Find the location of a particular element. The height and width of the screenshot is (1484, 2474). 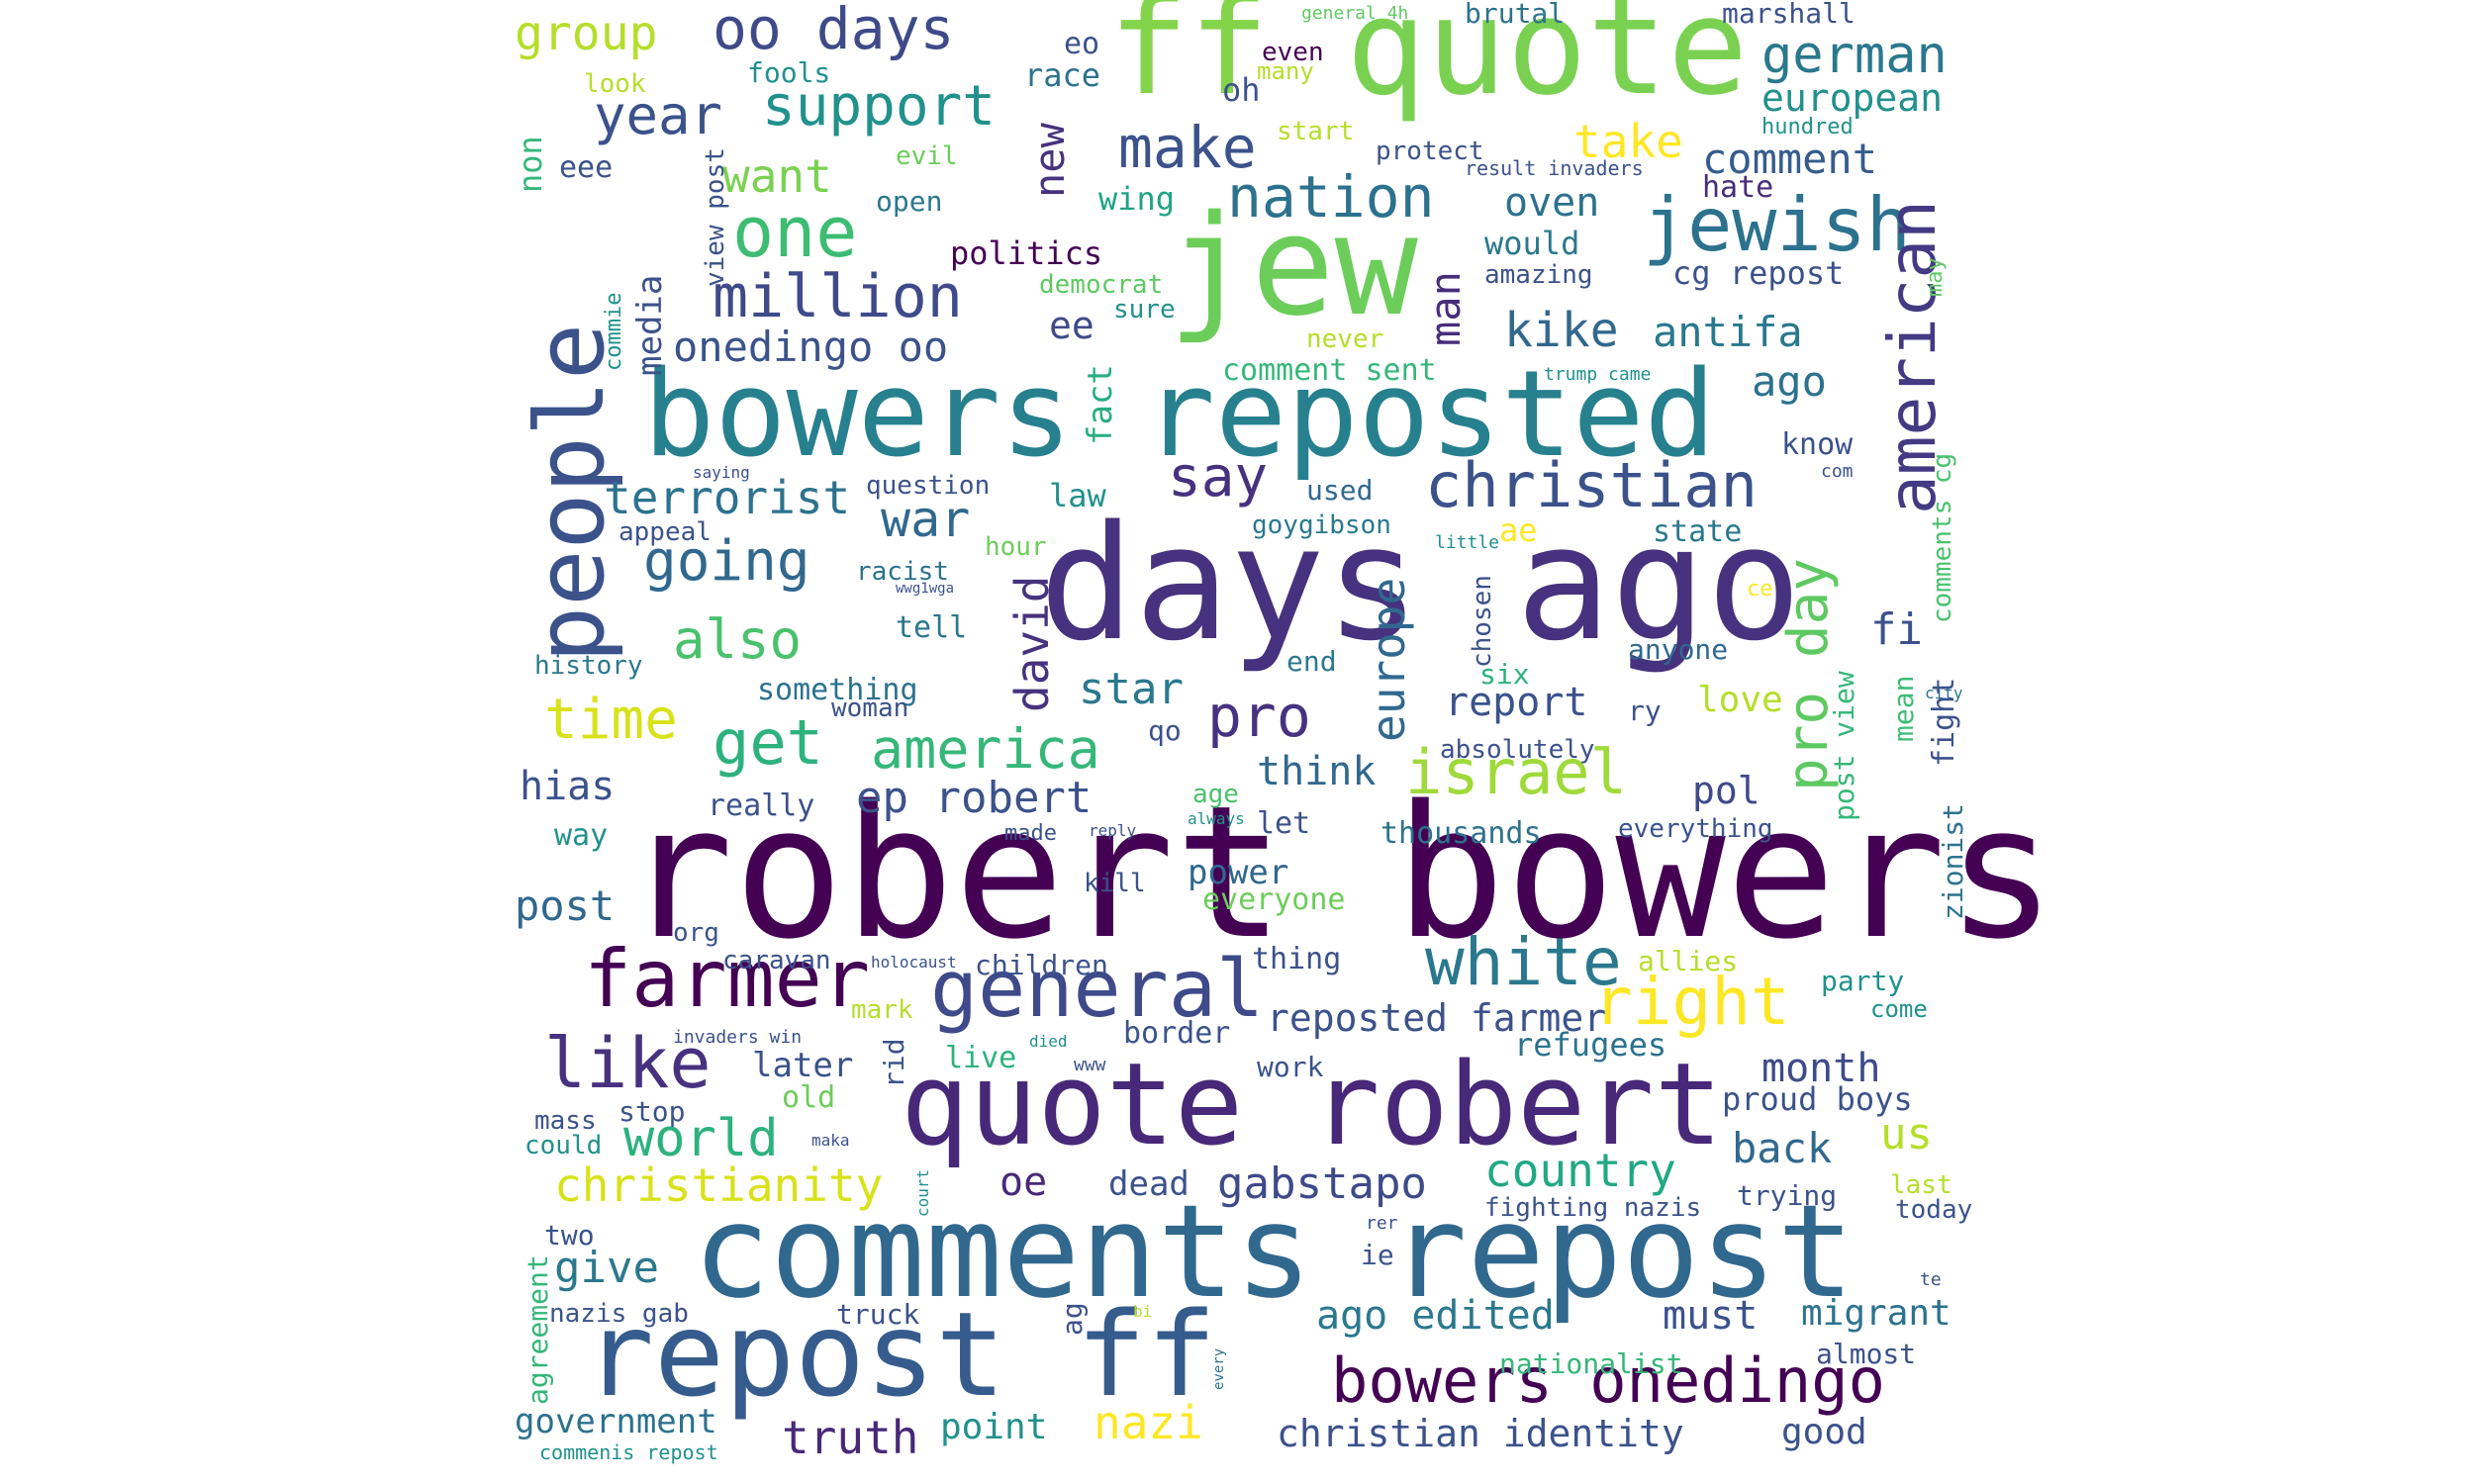

cloud-word: qo is located at coordinates (1165, 730).